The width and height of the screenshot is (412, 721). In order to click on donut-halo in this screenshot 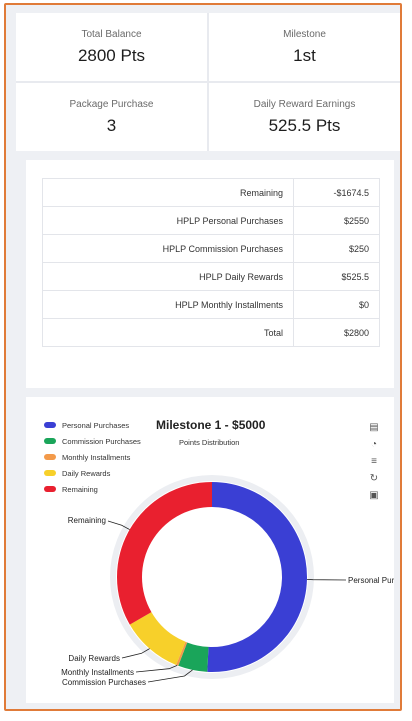, I will do `click(212, 577)`.